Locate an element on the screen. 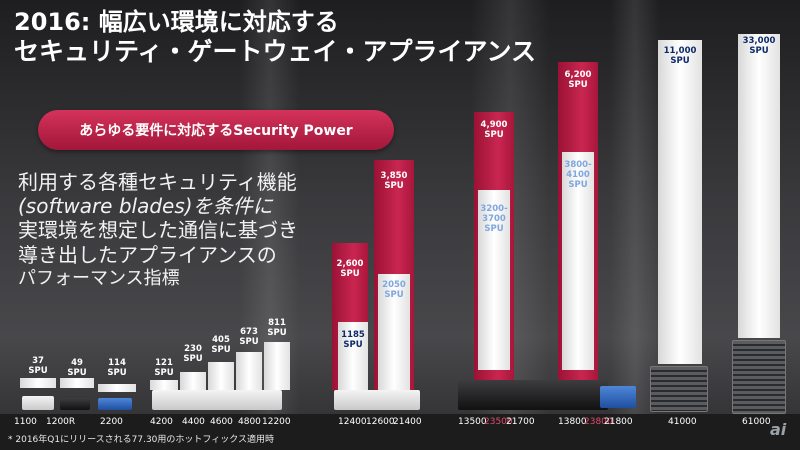 Image resolution: width=800 pixels, height=450 pixels. appliance-13500-image is located at coordinates (533, 395).